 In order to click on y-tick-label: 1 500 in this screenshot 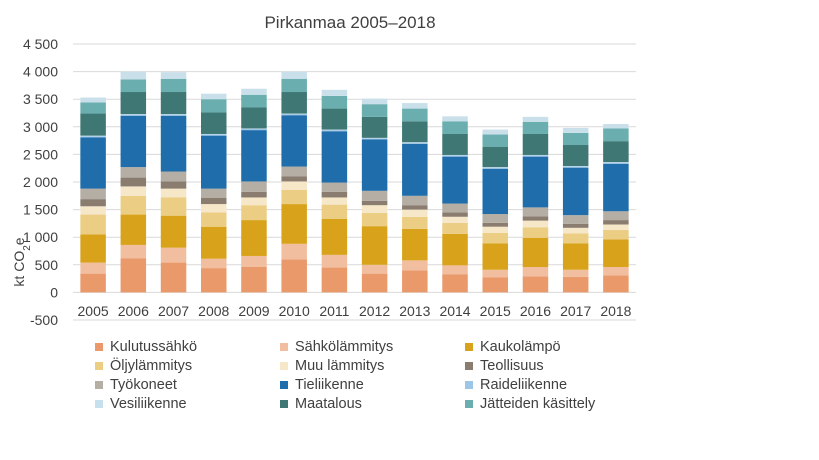, I will do `click(40, 210)`.